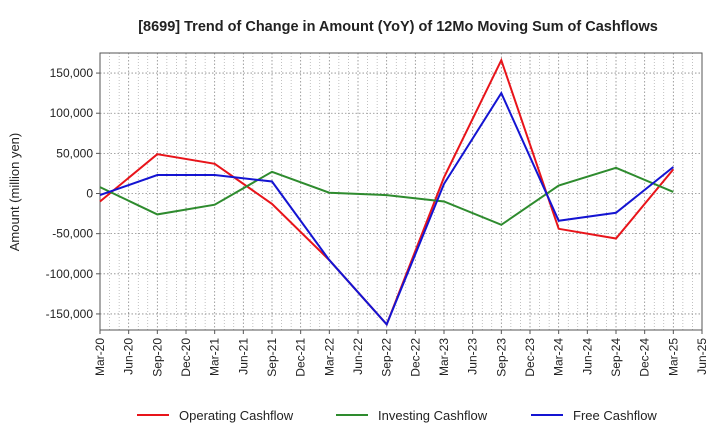 The width and height of the screenshot is (720, 445). Describe the element at coordinates (559, 357) in the screenshot. I see `x-tick-label: Mar-24` at that location.